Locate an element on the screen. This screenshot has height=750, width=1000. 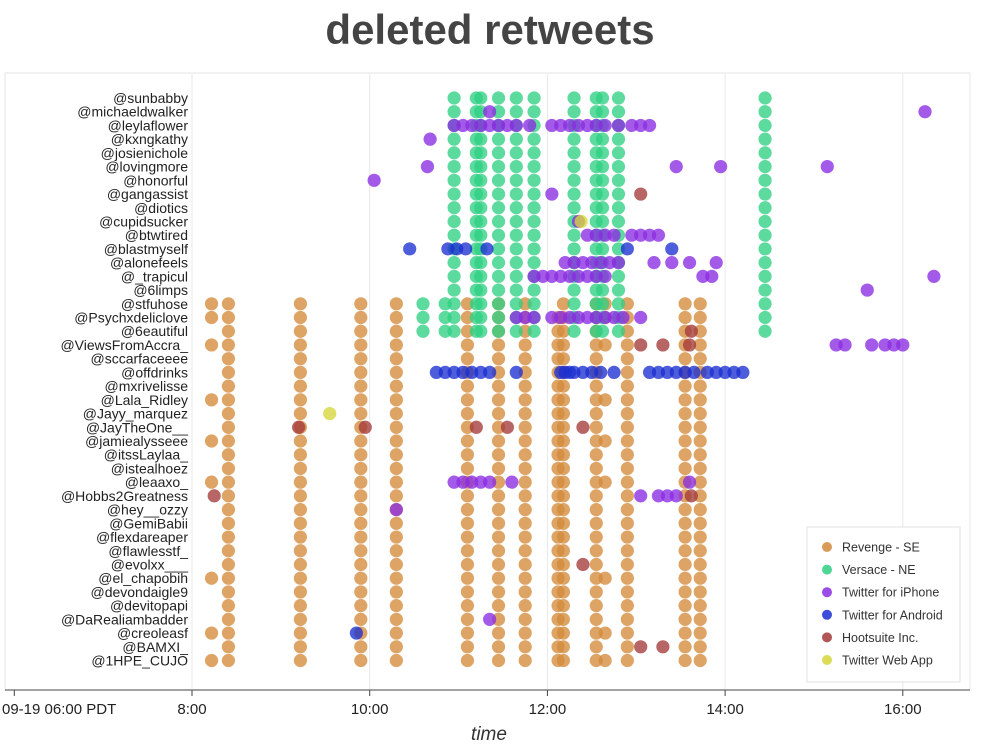
y-tick-label: @kxngkathy is located at coordinates (149, 139).